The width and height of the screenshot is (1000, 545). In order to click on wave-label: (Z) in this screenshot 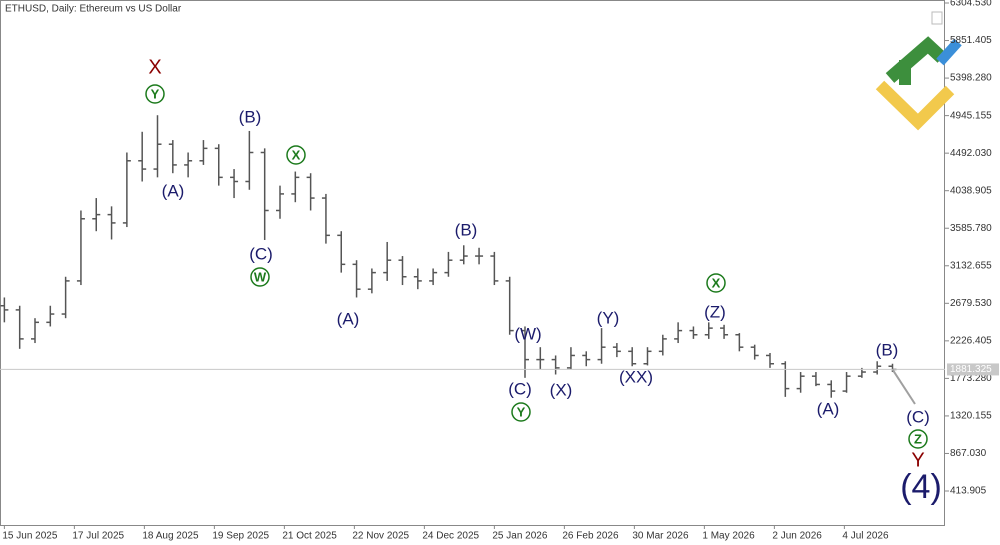, I will do `click(715, 311)`.